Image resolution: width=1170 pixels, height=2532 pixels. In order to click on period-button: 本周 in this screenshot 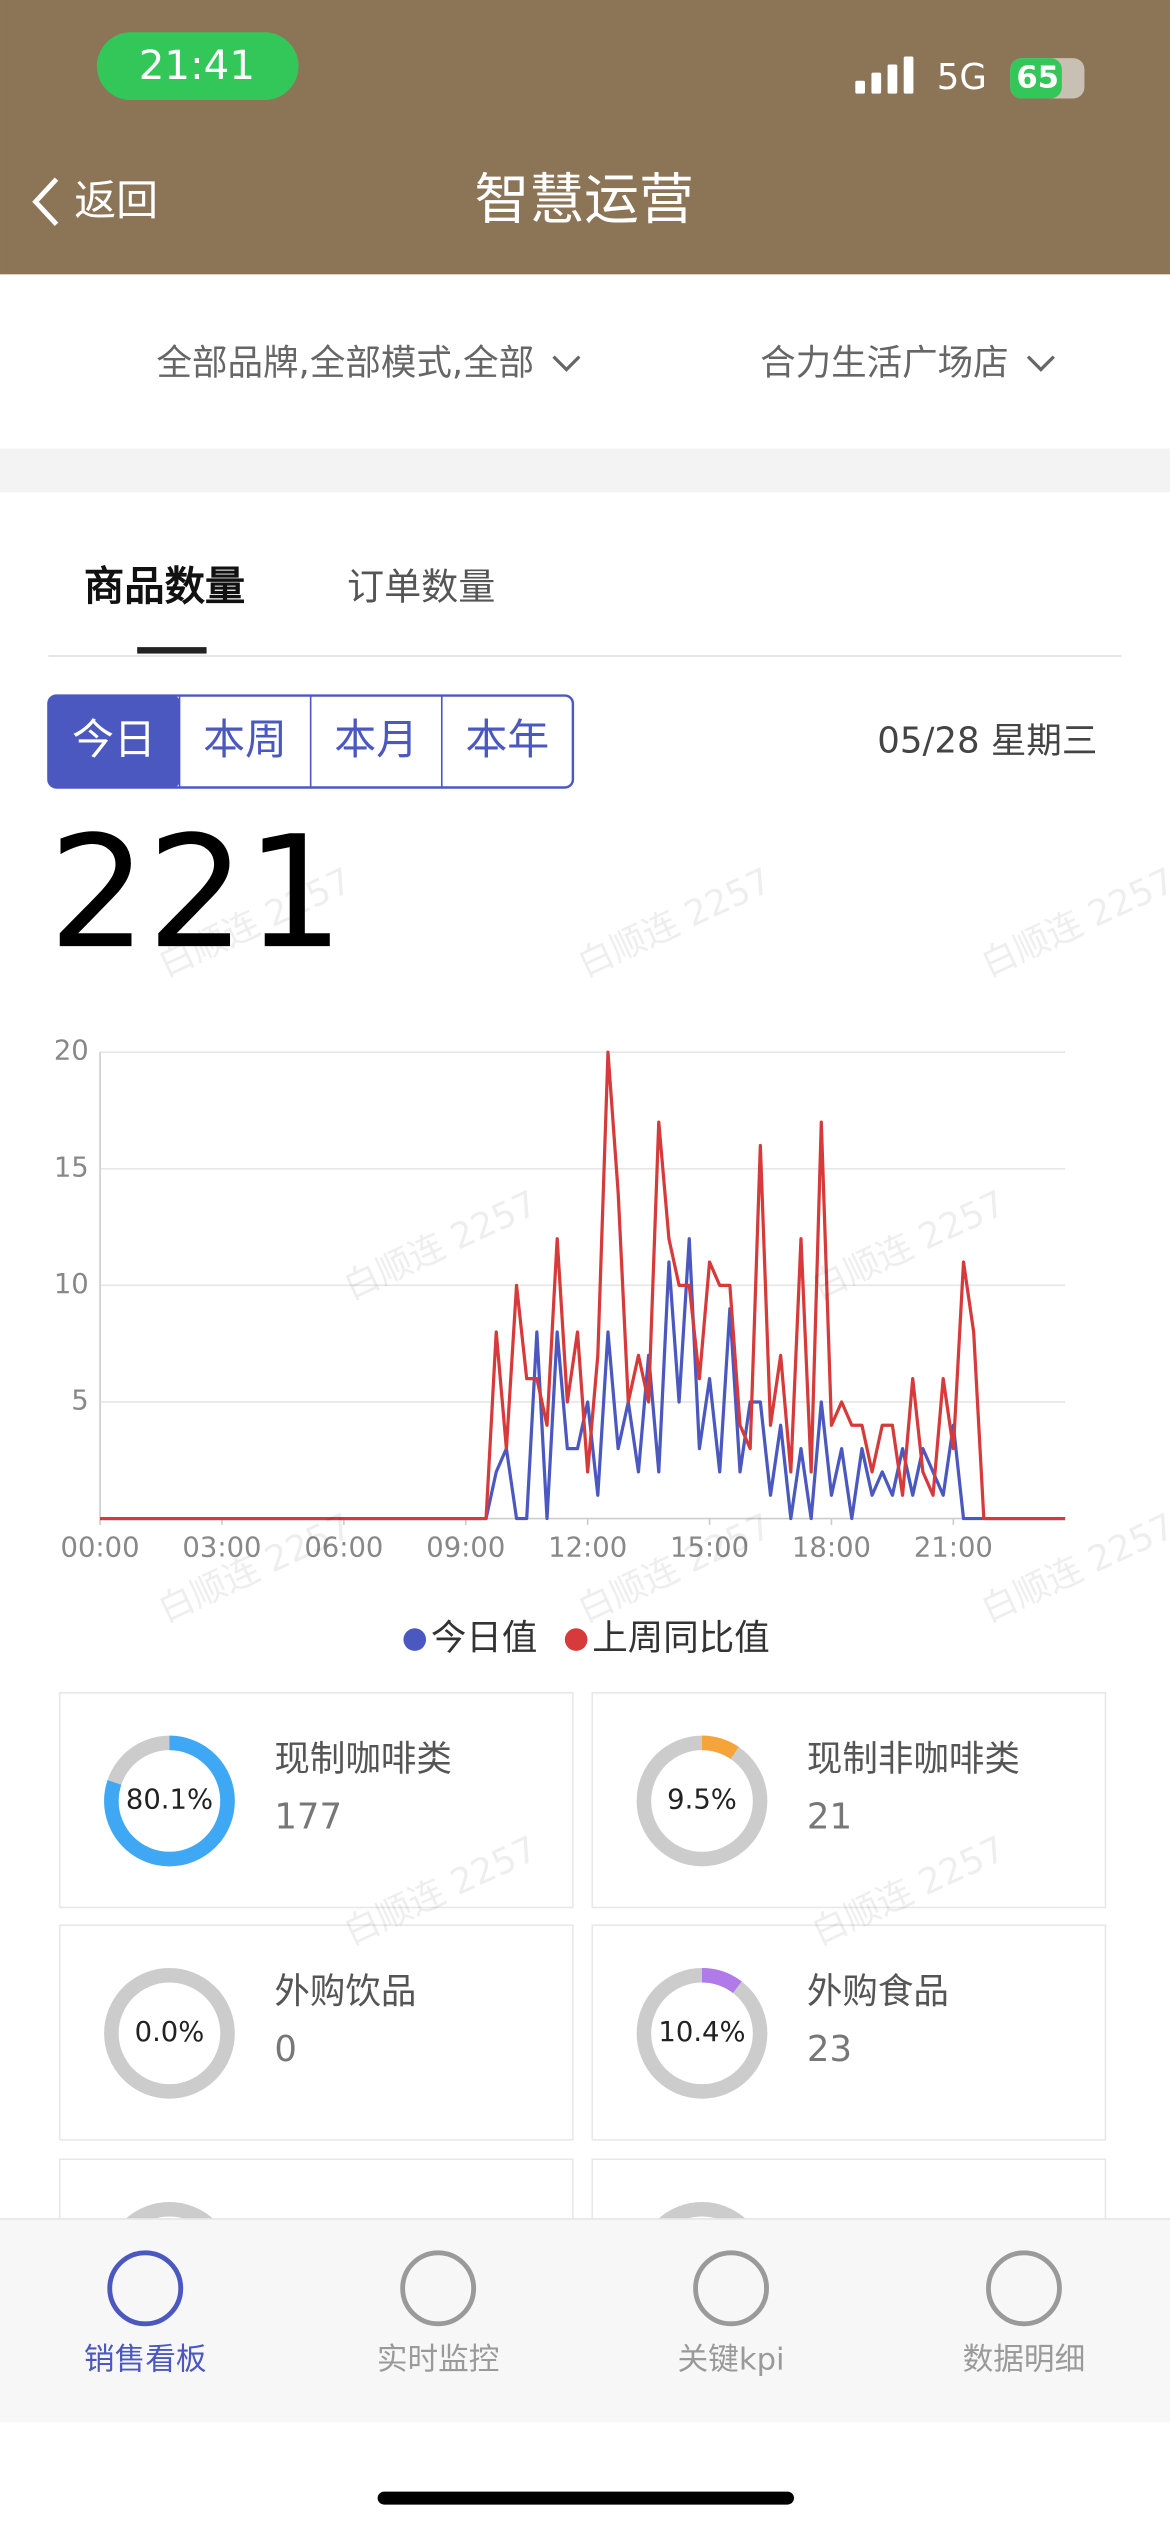, I will do `click(245, 739)`.